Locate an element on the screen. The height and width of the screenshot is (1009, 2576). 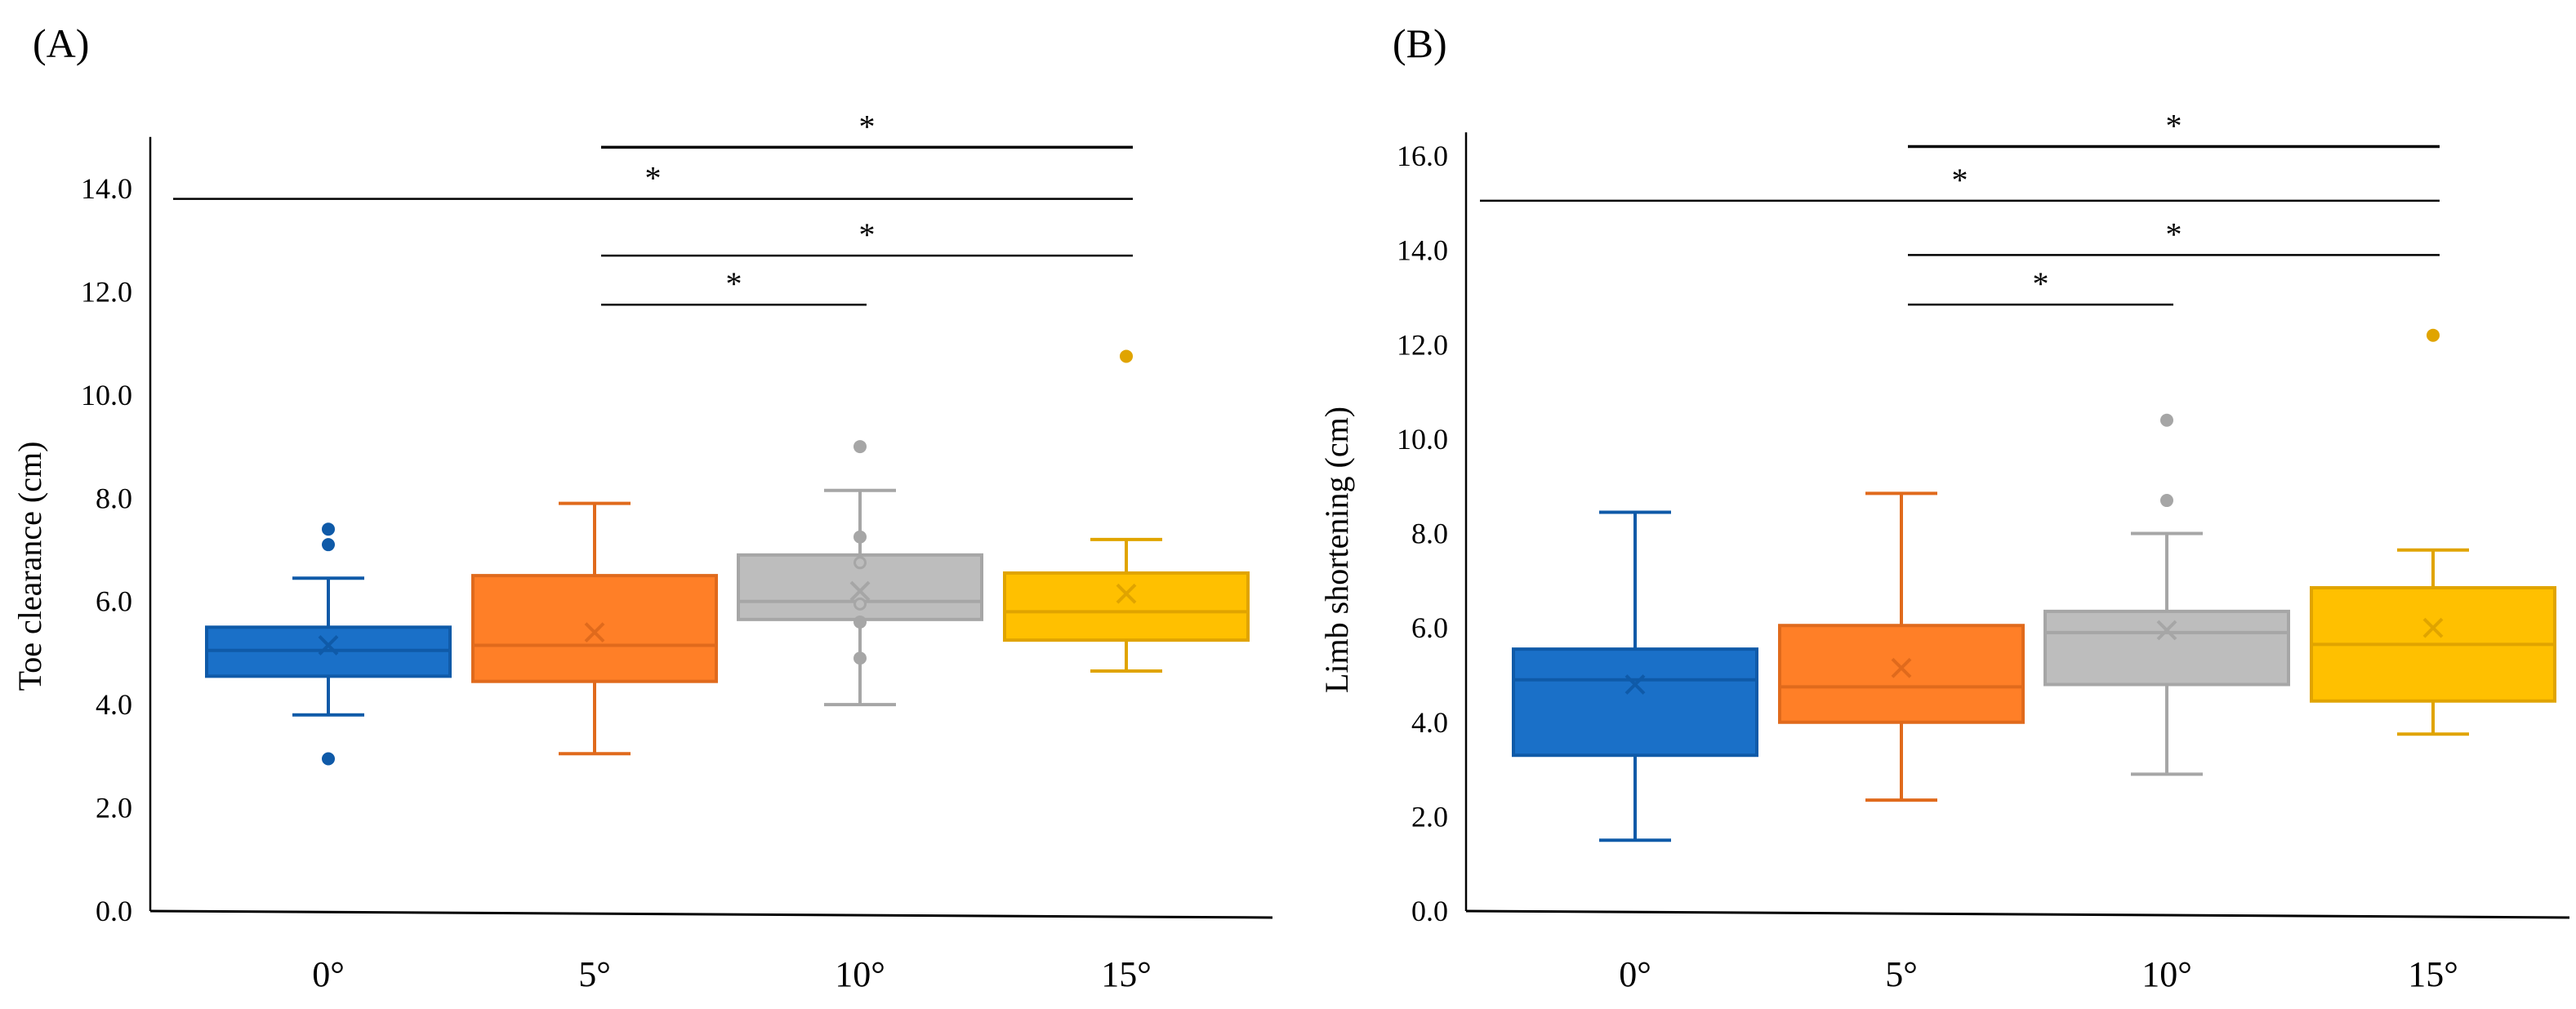
y-tick-label: 16.0 is located at coordinates (1422, 156).